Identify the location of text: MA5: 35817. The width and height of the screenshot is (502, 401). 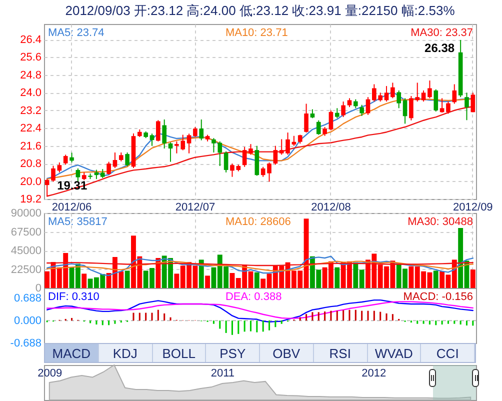
(78, 222).